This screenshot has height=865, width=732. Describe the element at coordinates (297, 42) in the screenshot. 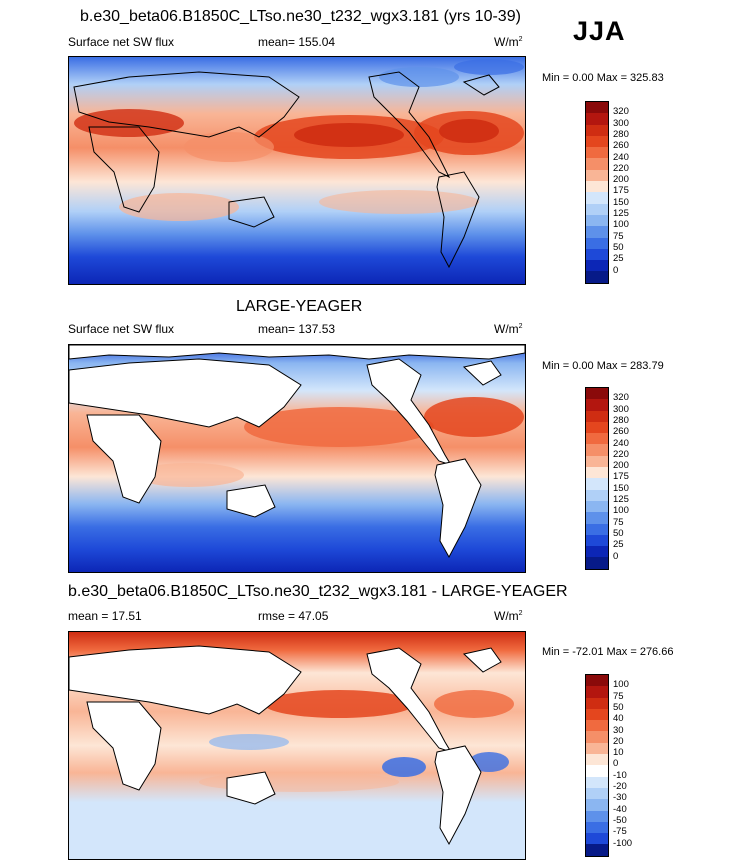

I see `panel1-mean-label: mean= 155.04` at that location.